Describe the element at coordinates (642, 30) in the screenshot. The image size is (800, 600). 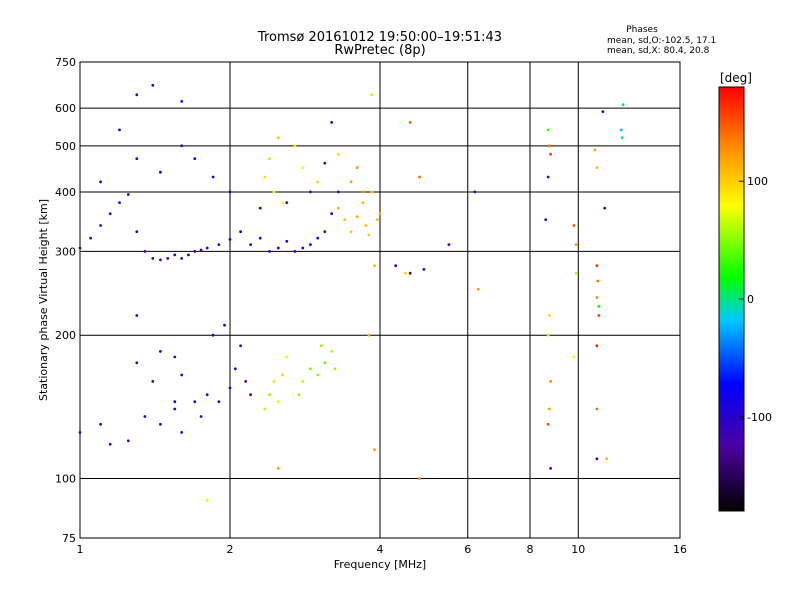
I see `stats-title: Phases` at that location.